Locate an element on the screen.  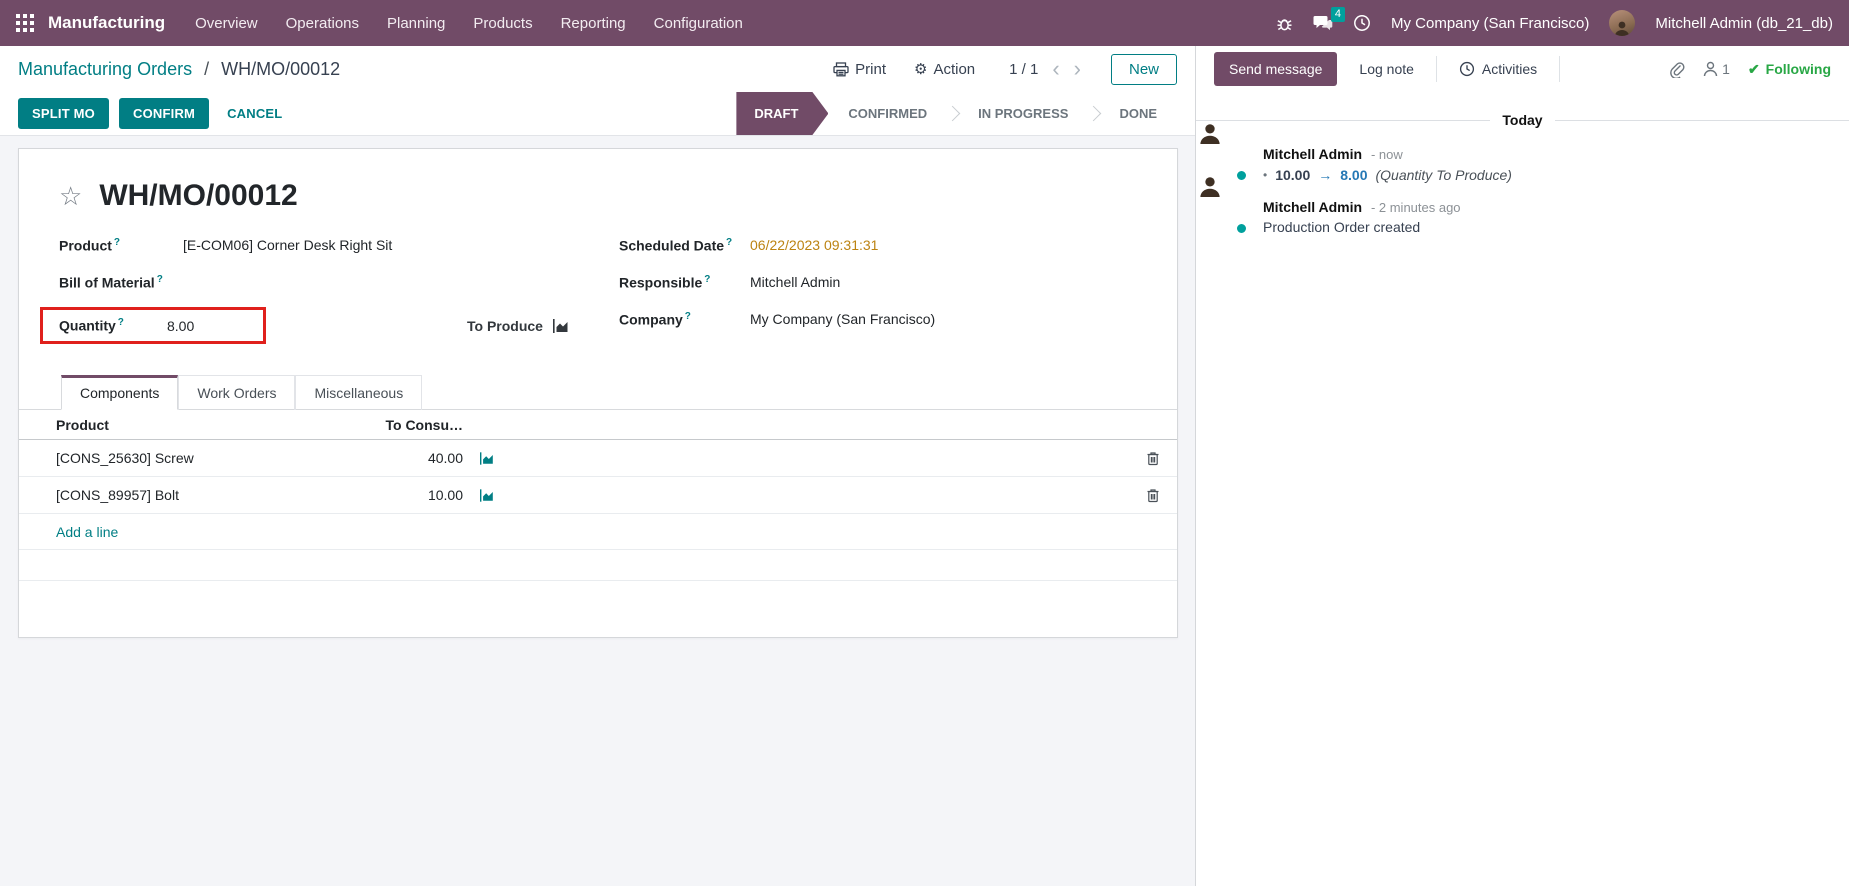
messages-badge: 4 is located at coordinates (1337, 14).